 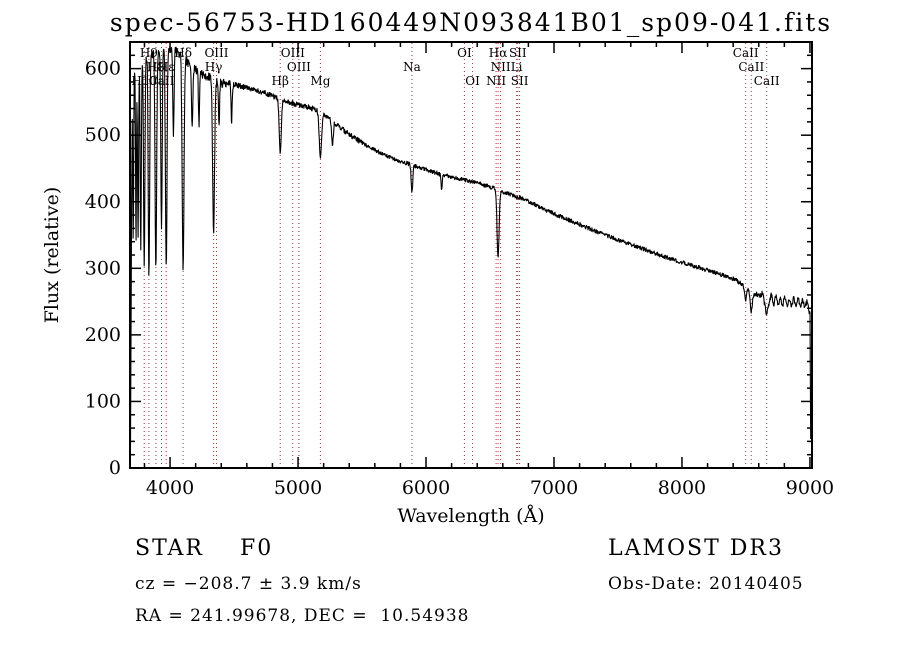 What do you see at coordinates (183, 53) in the screenshot?
I see `spectral-line-label: Hδ` at bounding box center [183, 53].